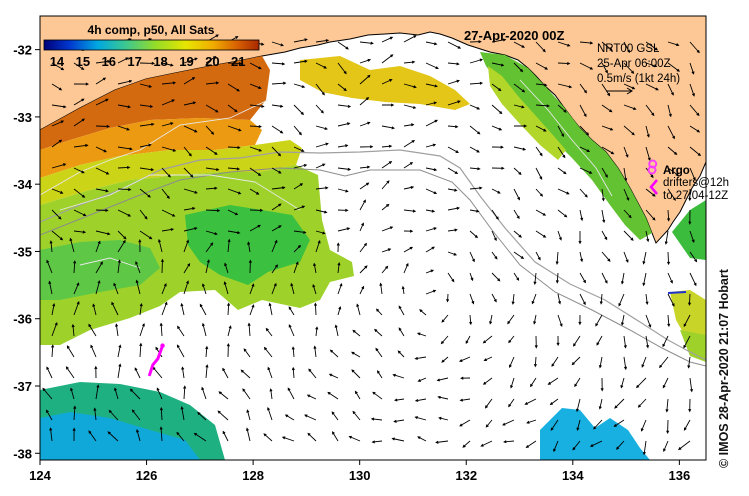  I want to click on argo-label: Argo, so click(676, 171).